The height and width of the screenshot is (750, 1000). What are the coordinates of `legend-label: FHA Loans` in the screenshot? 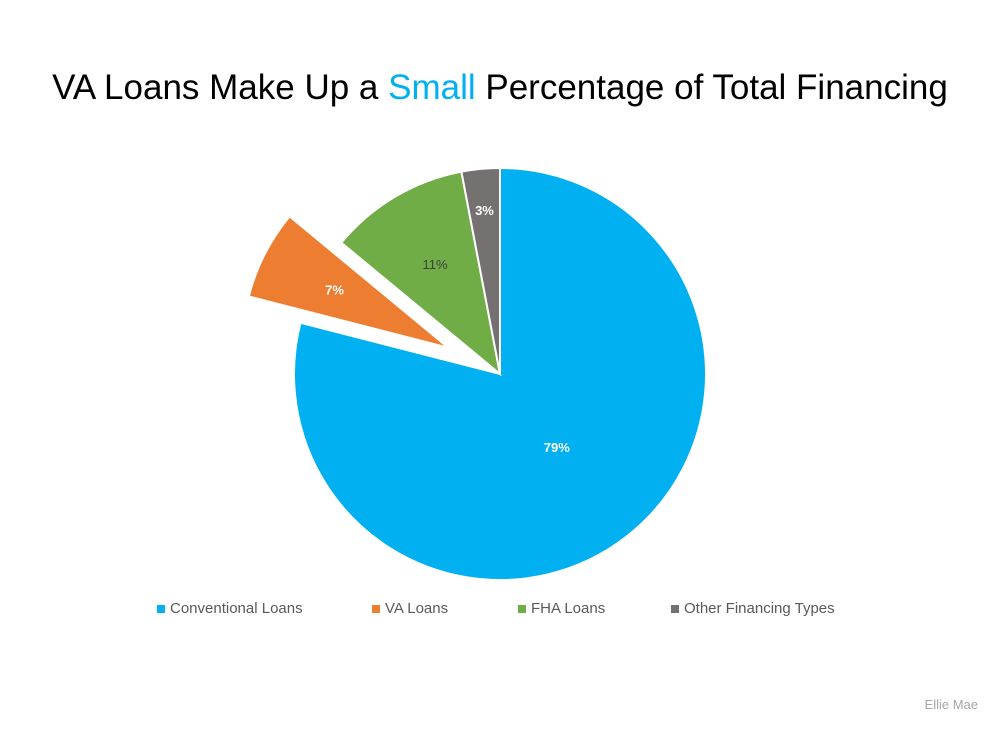 It's located at (568, 608).